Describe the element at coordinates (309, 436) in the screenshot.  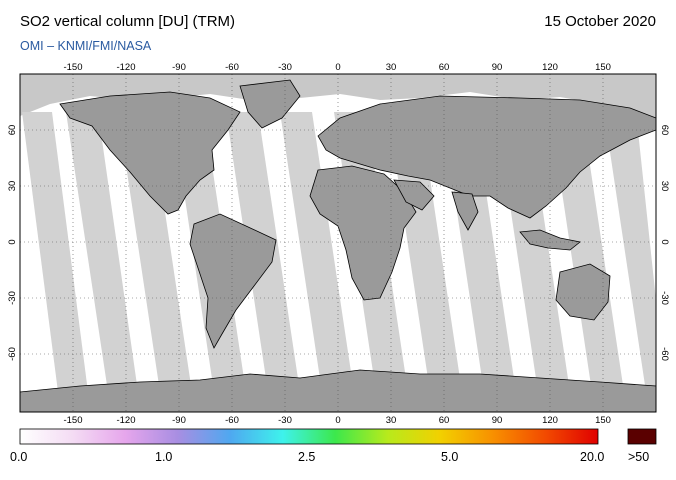
I see `colorbar` at that location.